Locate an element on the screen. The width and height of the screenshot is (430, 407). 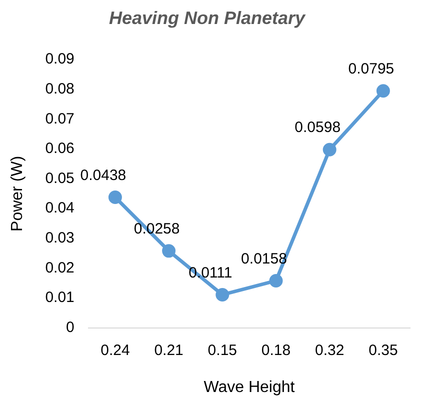
y-tick-label: 0.03 is located at coordinates (59, 238).